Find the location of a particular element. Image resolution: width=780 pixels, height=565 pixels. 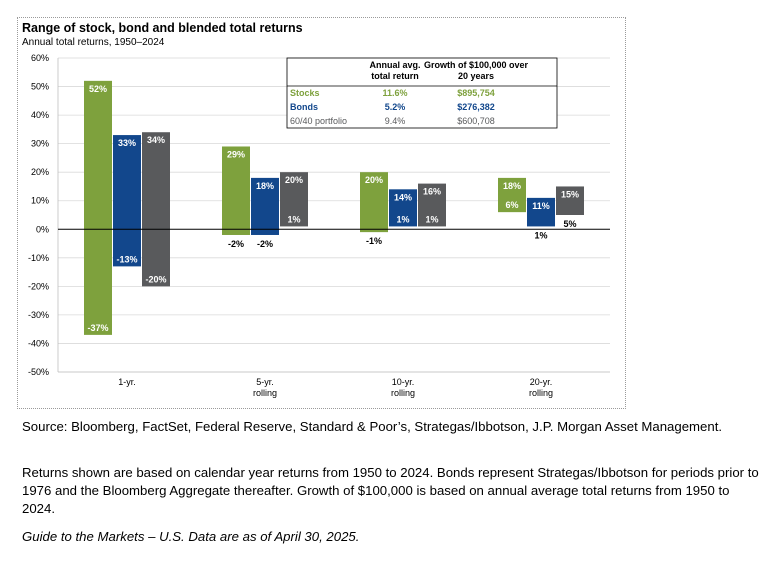

y-tick-label: 0% is located at coordinates (42, 229).